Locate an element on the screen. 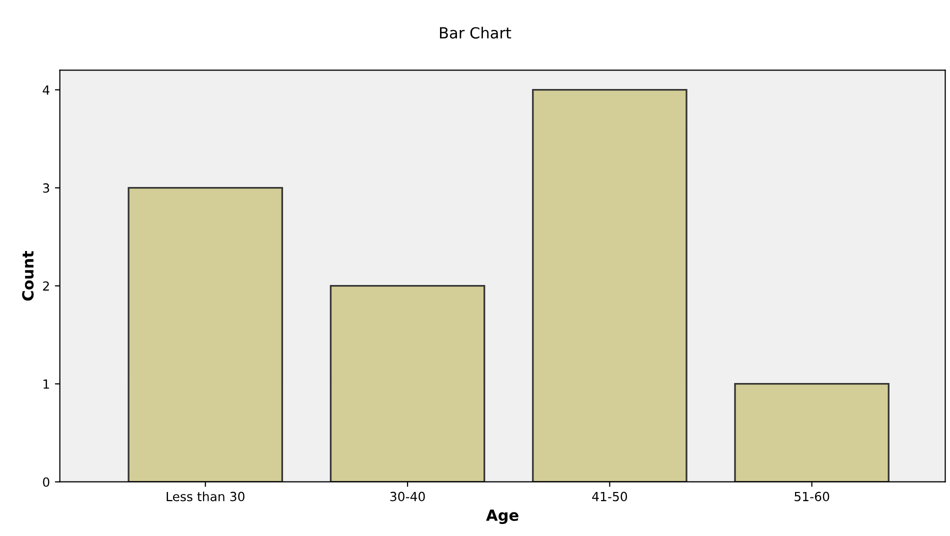  x-axis-title: Age is located at coordinates (502, 517).